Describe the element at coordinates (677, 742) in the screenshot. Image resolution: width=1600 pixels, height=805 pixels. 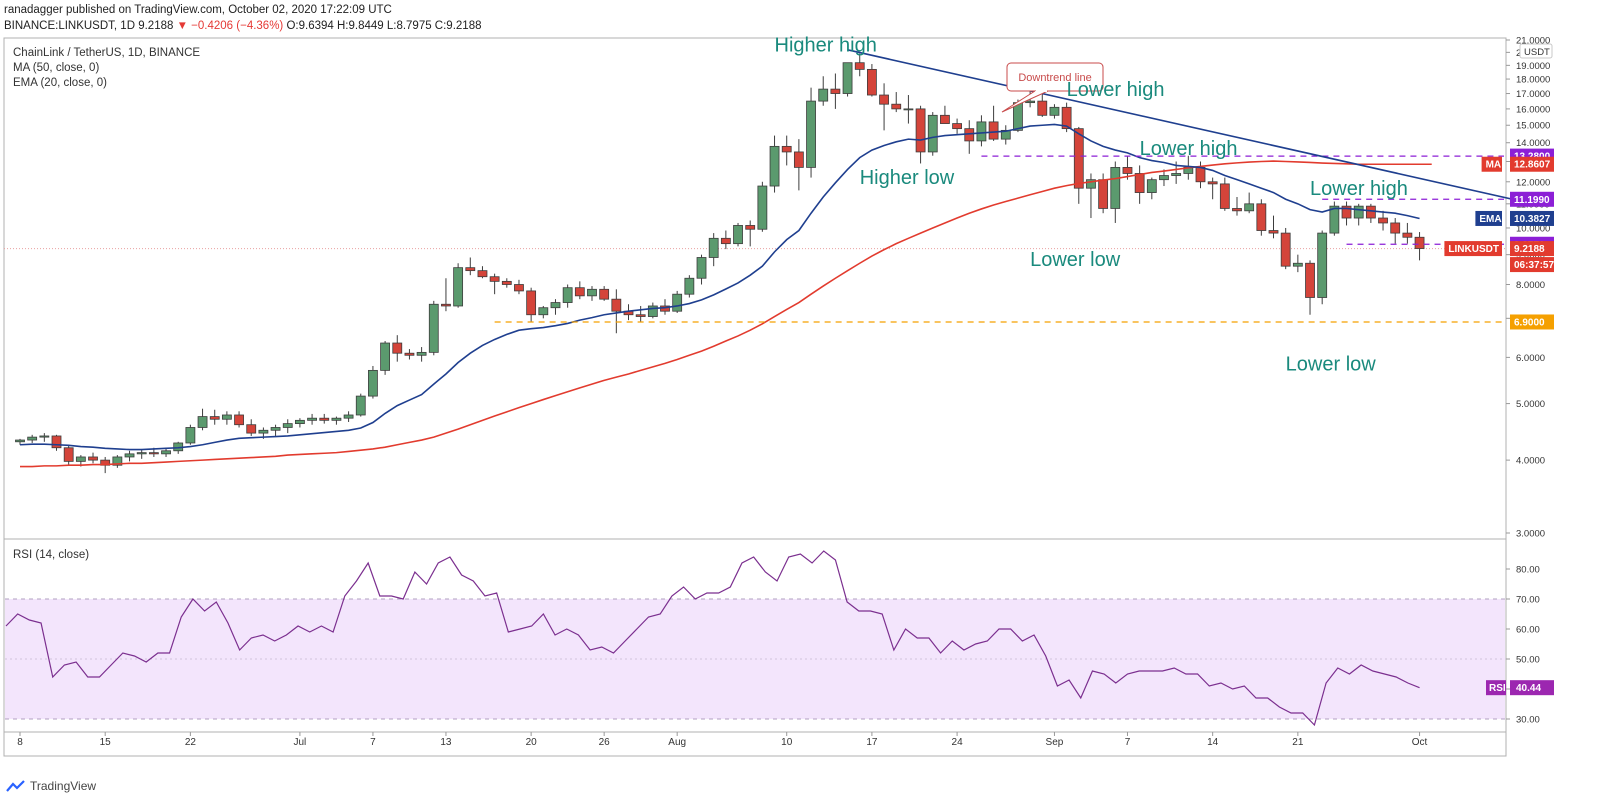
I see `time-tick-label: Aug` at that location.